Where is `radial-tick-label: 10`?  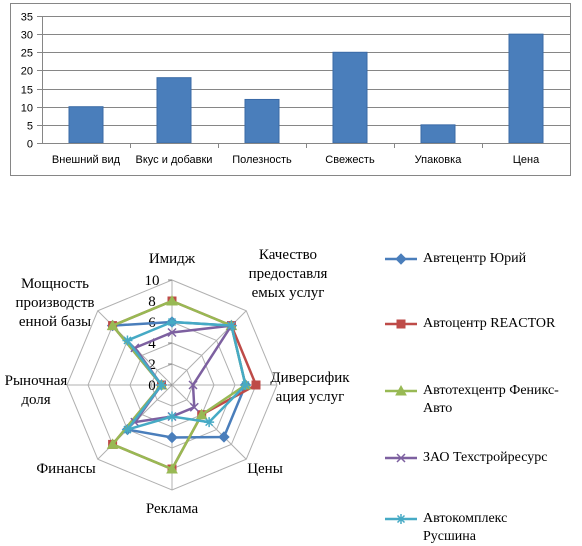 radial-tick-label: 10 is located at coordinates (152, 281).